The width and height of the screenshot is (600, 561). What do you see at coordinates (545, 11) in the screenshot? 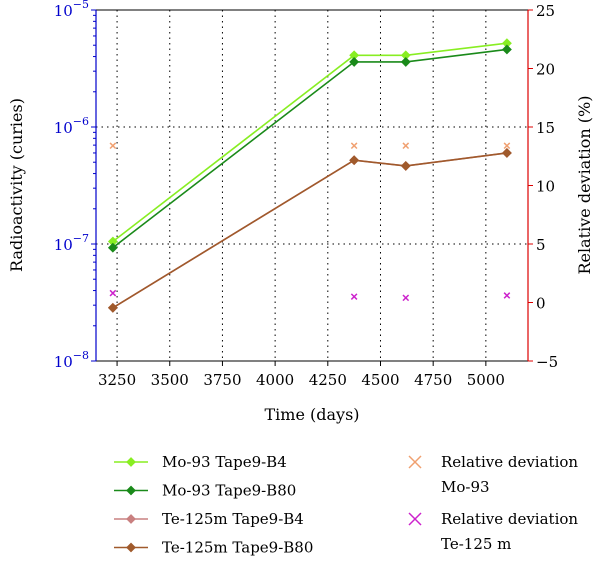
I see `y2-tick-label: 25` at bounding box center [545, 11].